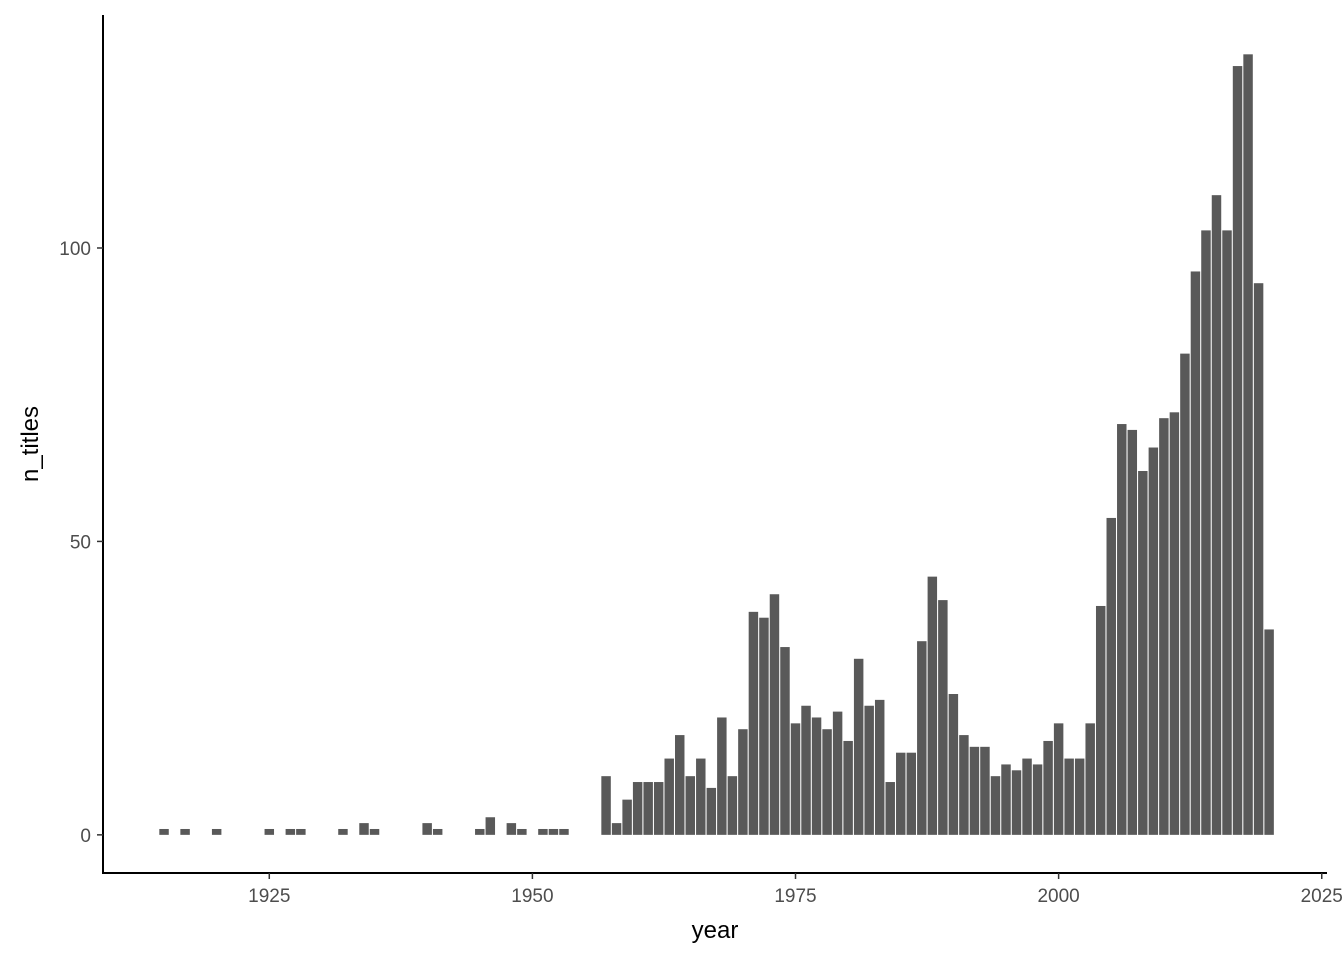 The height and width of the screenshot is (965, 1344). What do you see at coordinates (669, 796) in the screenshot?
I see `bar-1963` at bounding box center [669, 796].